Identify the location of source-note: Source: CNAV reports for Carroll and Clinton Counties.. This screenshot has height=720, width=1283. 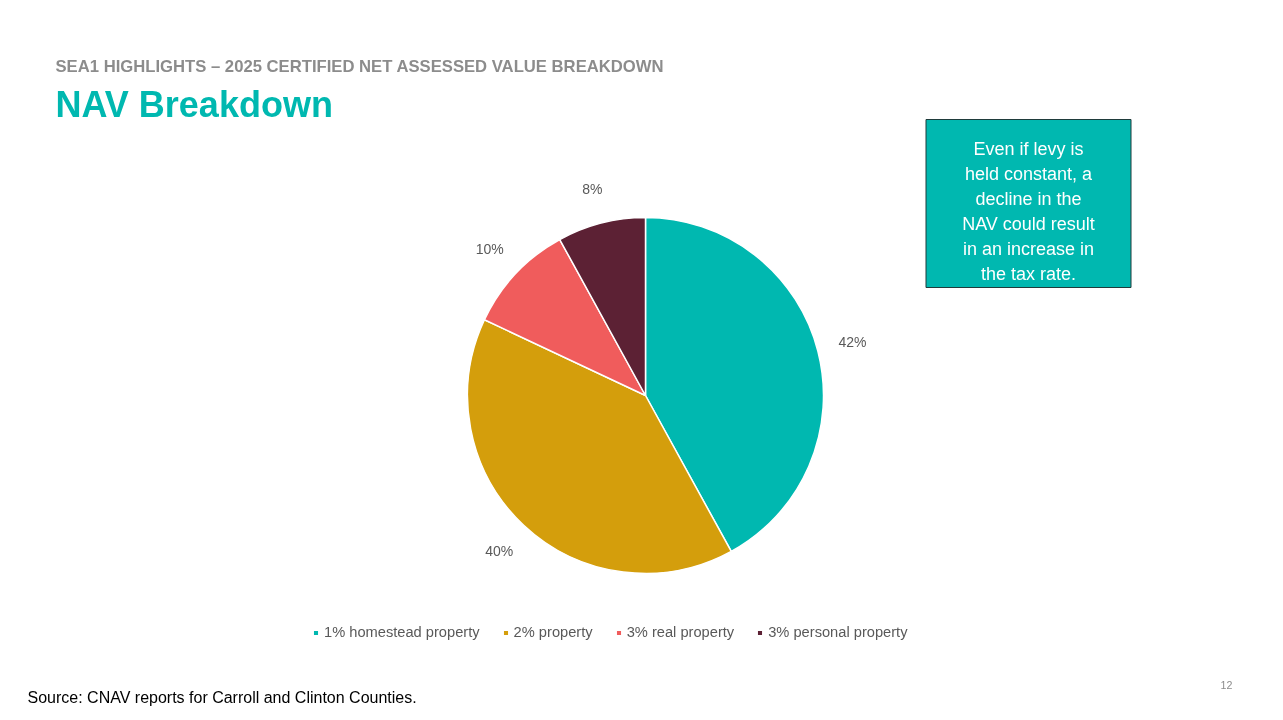
(222, 697).